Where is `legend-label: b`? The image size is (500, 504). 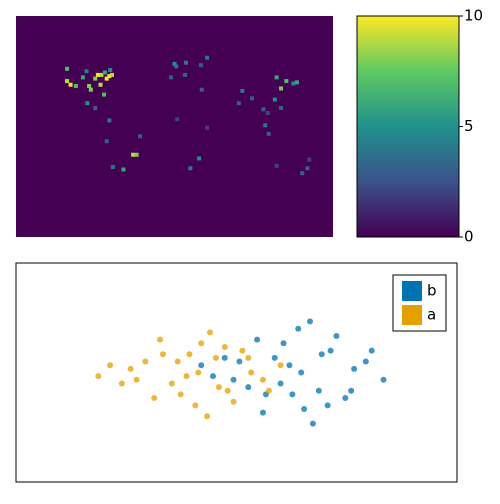 legend-label: b is located at coordinates (432, 291).